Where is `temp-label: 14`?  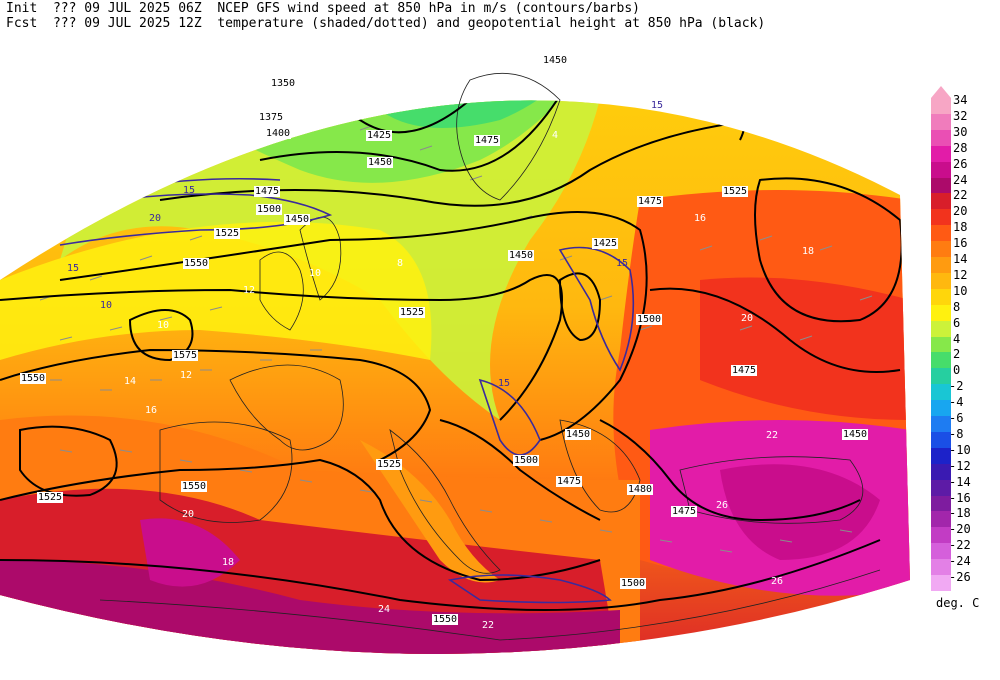
temp-label: 14 is located at coordinates (130, 381).